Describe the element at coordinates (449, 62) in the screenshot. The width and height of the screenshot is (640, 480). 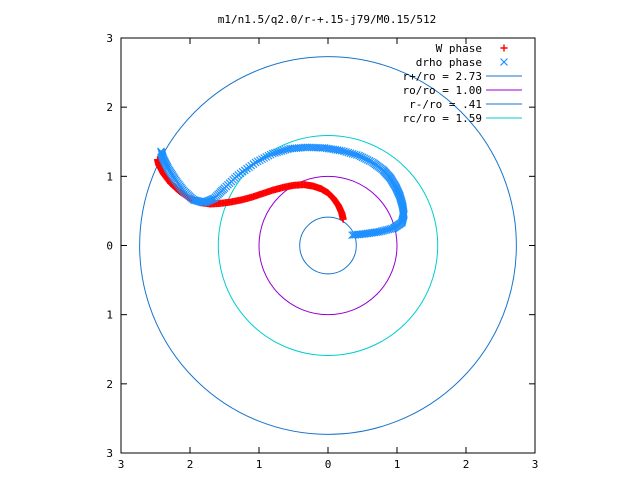
I see `legend-label: drho phase` at that location.